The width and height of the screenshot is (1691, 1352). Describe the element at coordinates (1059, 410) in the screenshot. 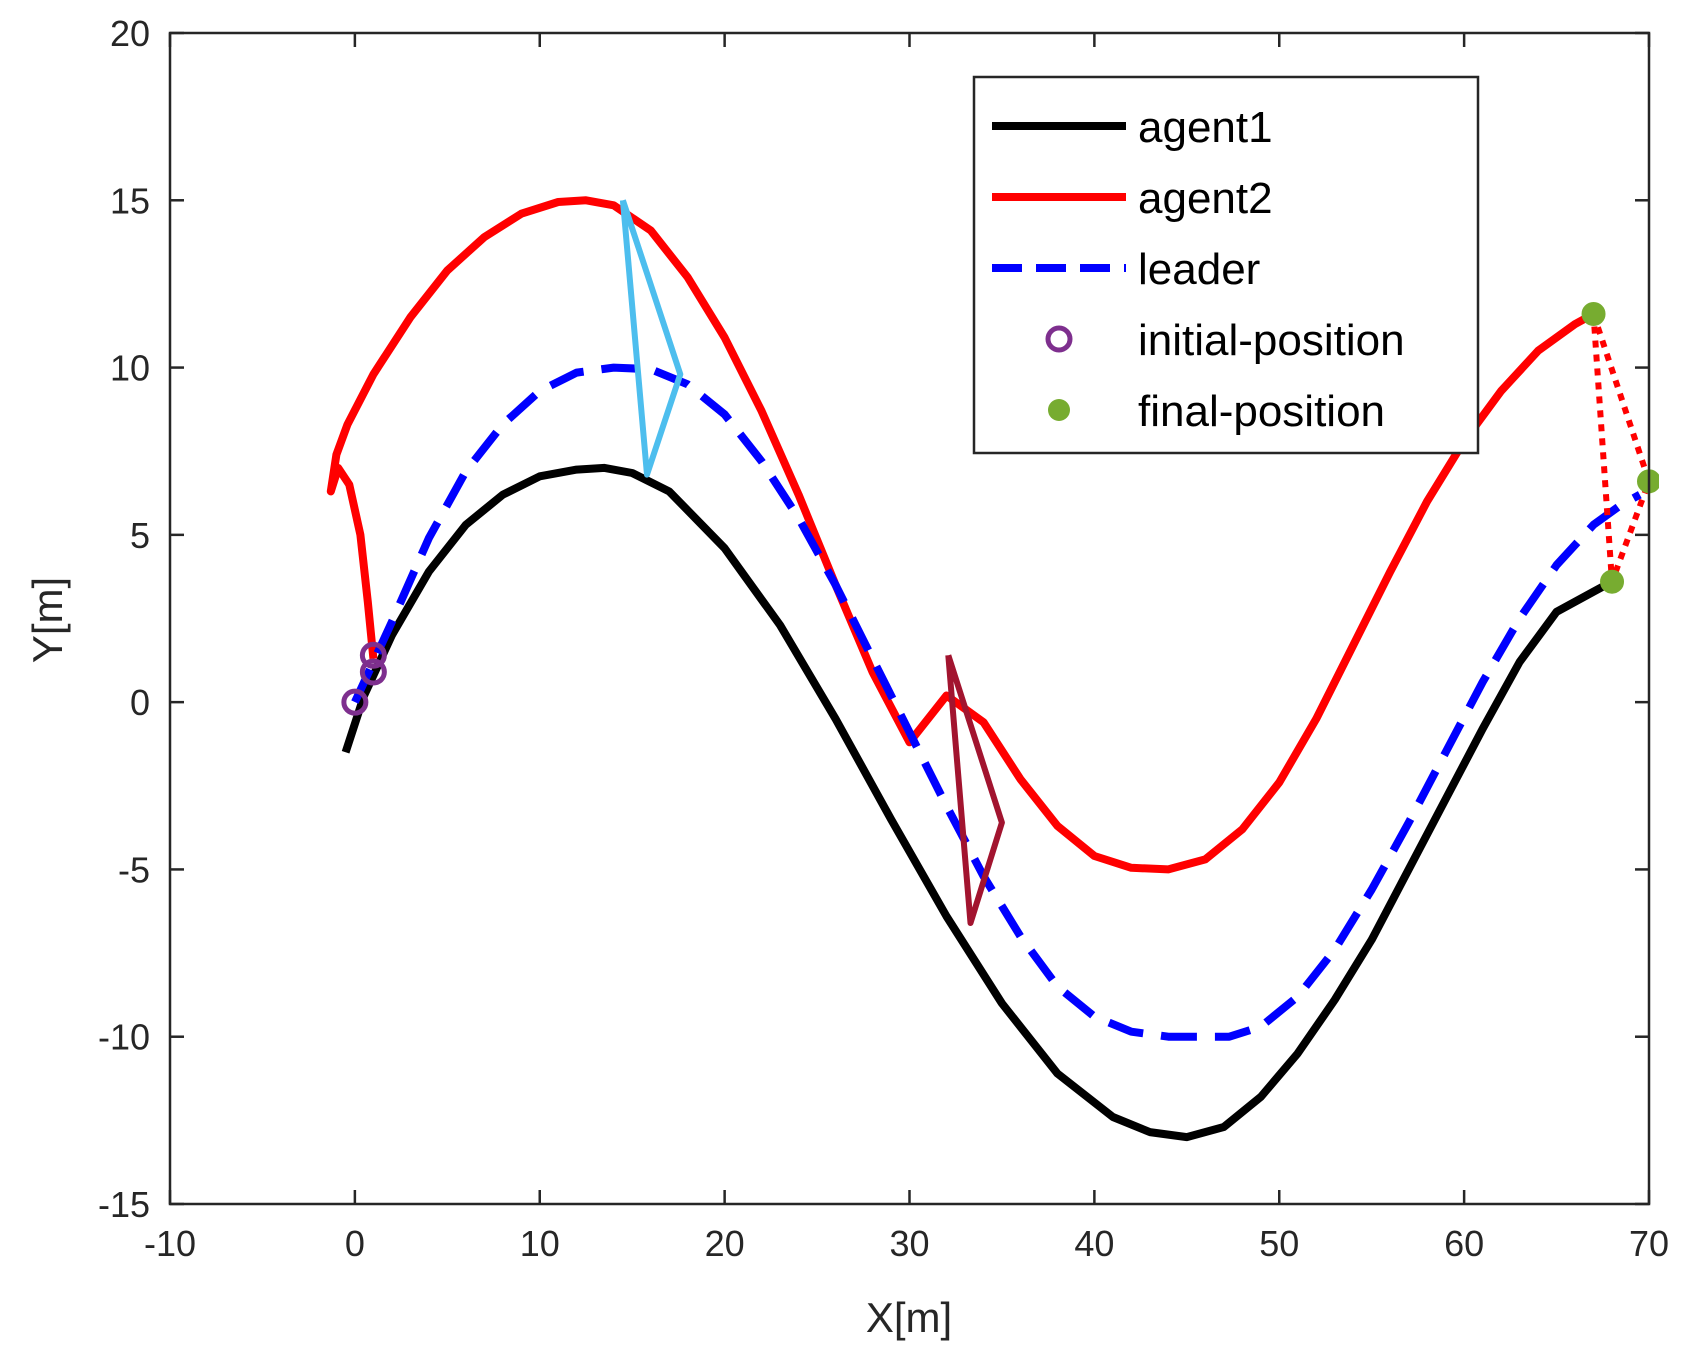

I see `legend-swatch-final-position` at that location.